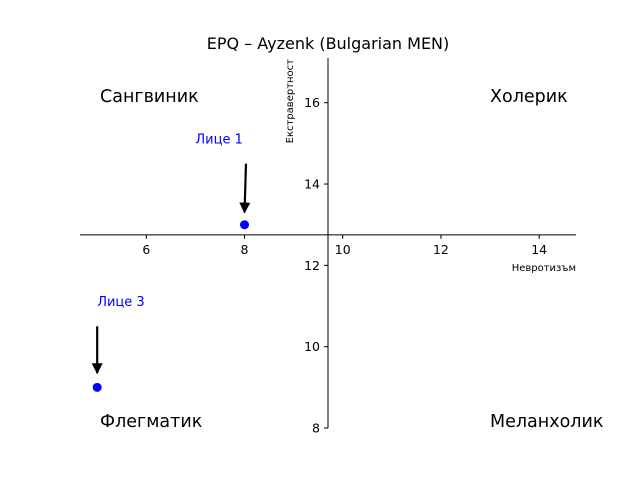  Describe the element at coordinates (312, 184) in the screenshot. I see `y-tick-label: 14` at that location.